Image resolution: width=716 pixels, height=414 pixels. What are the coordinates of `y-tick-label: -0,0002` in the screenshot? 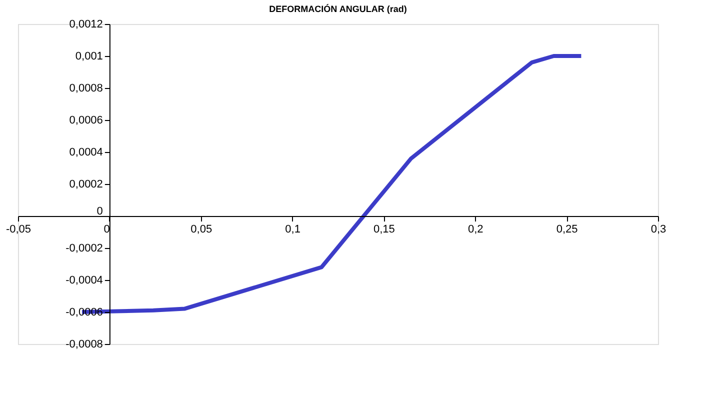 It's located at (84, 248).